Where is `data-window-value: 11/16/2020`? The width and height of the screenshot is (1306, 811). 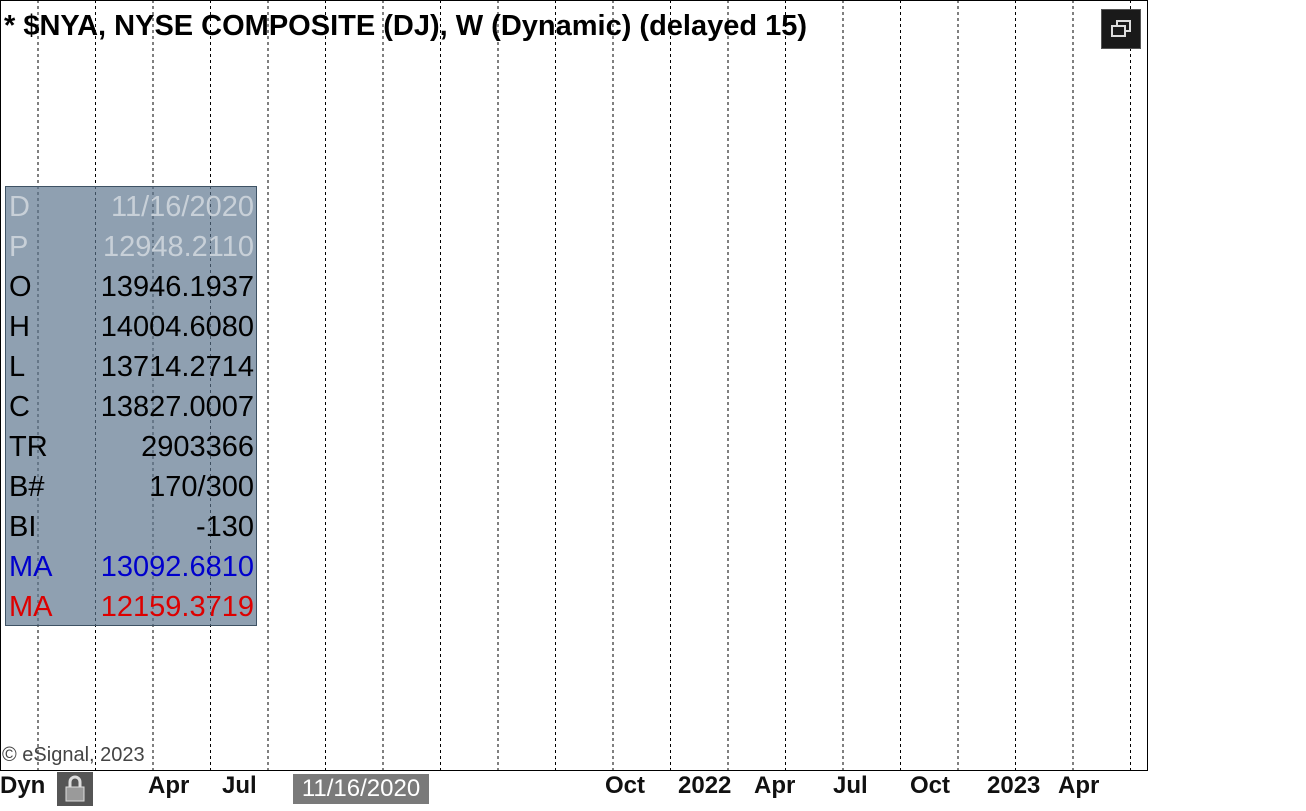
data-window-value: 11/16/2020 is located at coordinates (182, 207).